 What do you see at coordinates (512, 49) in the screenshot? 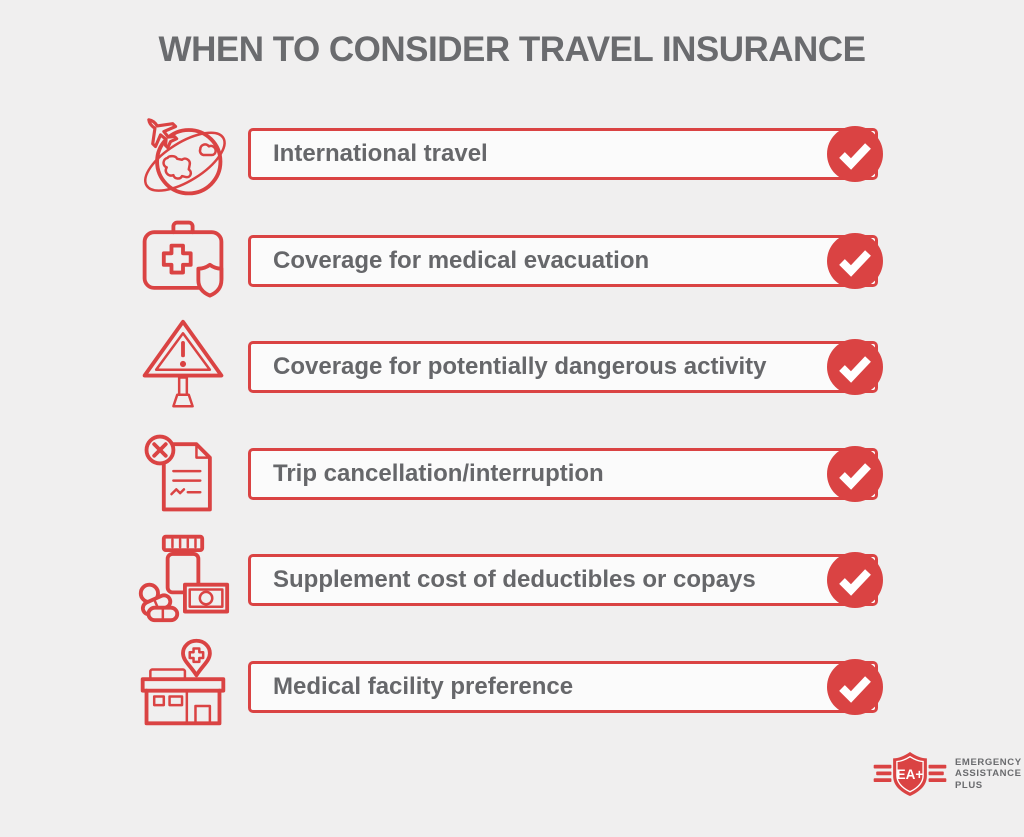
I see `page-title: WHEN TO CONSIDER TRAVEL INSURANCE` at bounding box center [512, 49].